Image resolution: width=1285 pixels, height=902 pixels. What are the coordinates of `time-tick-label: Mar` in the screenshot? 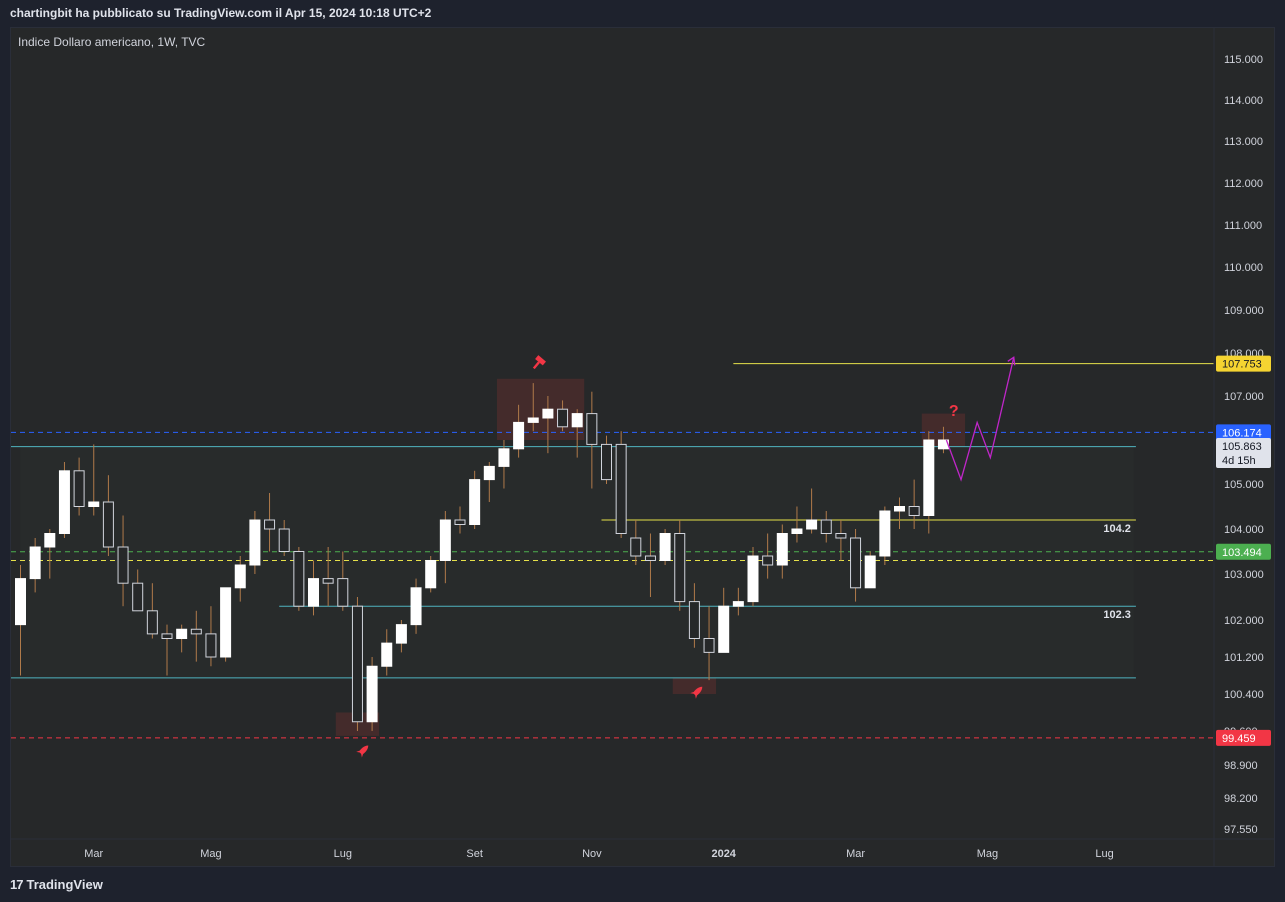 It's located at (855, 854).